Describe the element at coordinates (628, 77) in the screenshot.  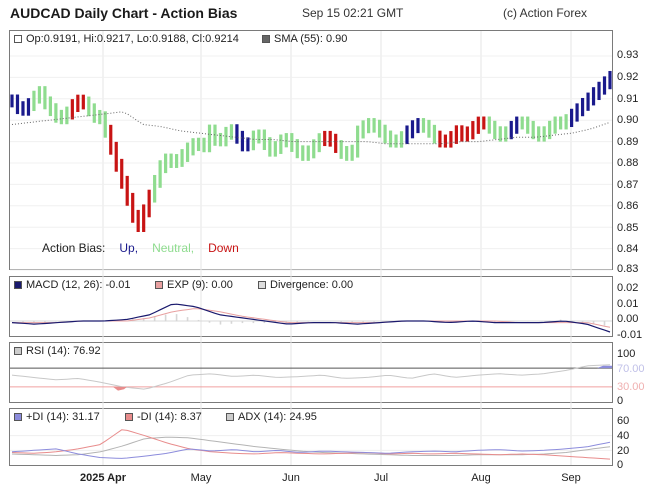
I see `price-y-tick: 0.92` at that location.